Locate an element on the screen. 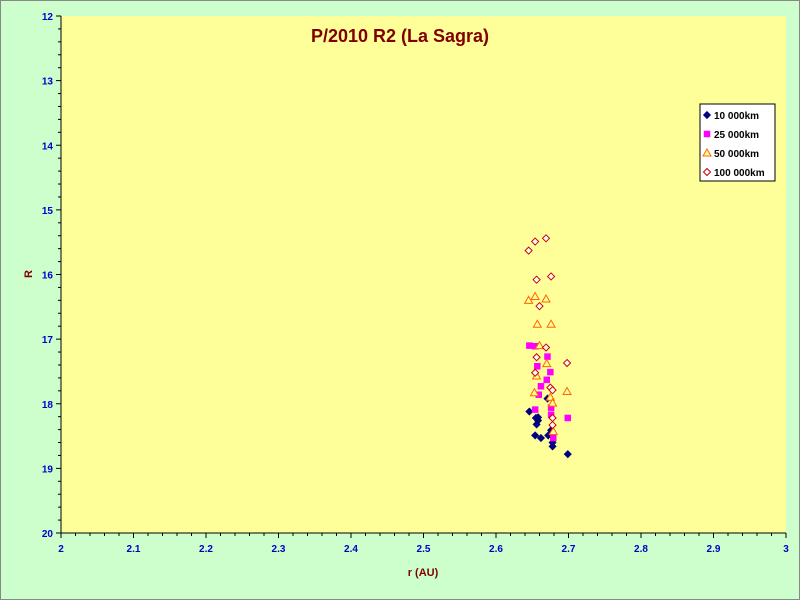 The height and width of the screenshot is (605, 800). x-tick-label: 2.3 is located at coordinates (279, 549).